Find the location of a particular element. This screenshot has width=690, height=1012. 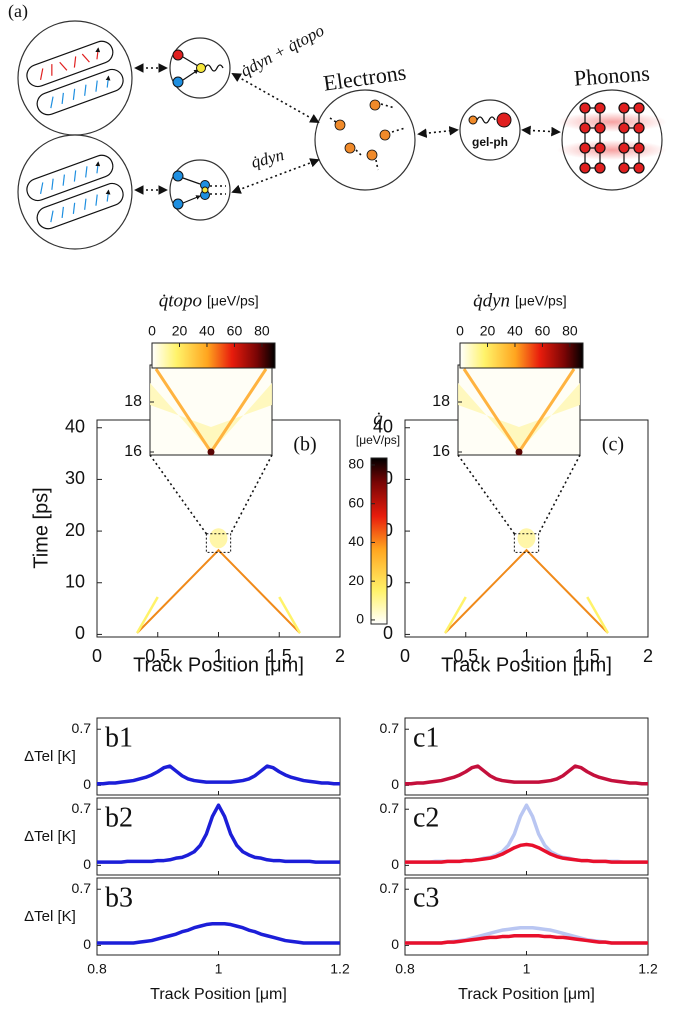

panel-label: c2 is located at coordinates (426, 817).